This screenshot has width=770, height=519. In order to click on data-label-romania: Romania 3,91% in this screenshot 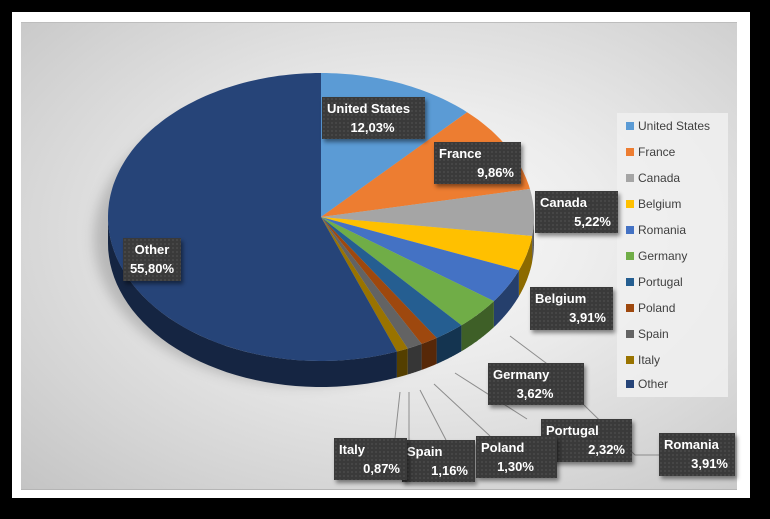, I will do `click(697, 454)`.